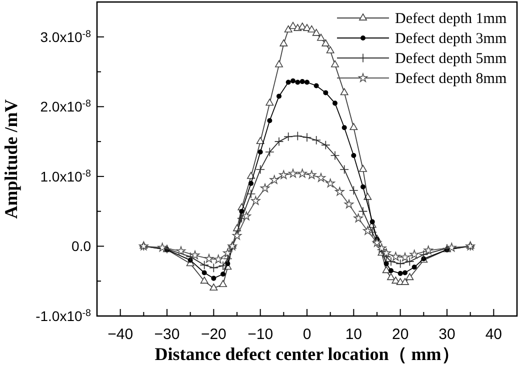 This screenshot has width=520, height=366. What do you see at coordinates (66, 176) in the screenshot?
I see `y-tick-label: 1.0x10$^{-8}$` at bounding box center [66, 176].